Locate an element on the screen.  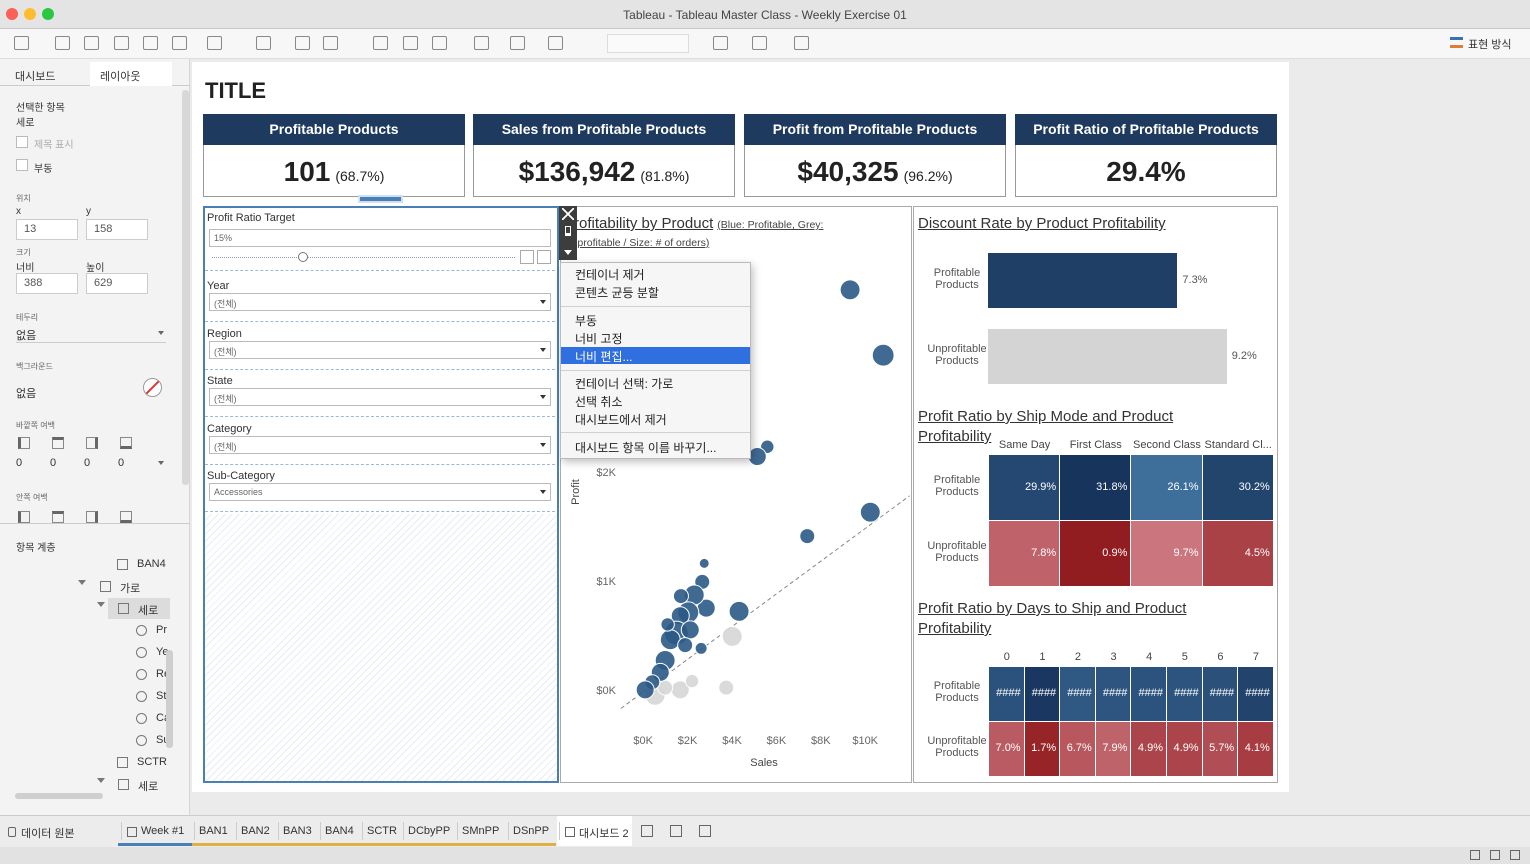
more-button is located at coordinates (568, 252).